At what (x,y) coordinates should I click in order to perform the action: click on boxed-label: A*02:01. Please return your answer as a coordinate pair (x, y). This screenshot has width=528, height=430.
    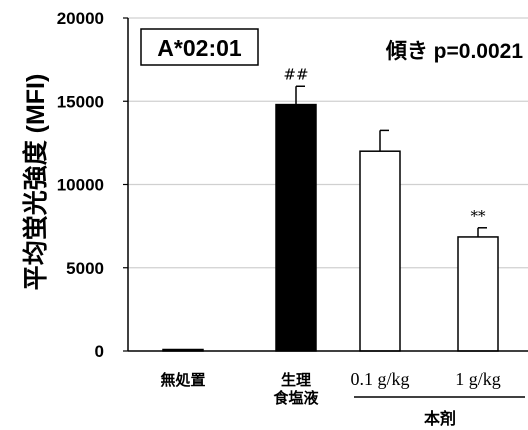
    Looking at the image, I should click on (199, 48).